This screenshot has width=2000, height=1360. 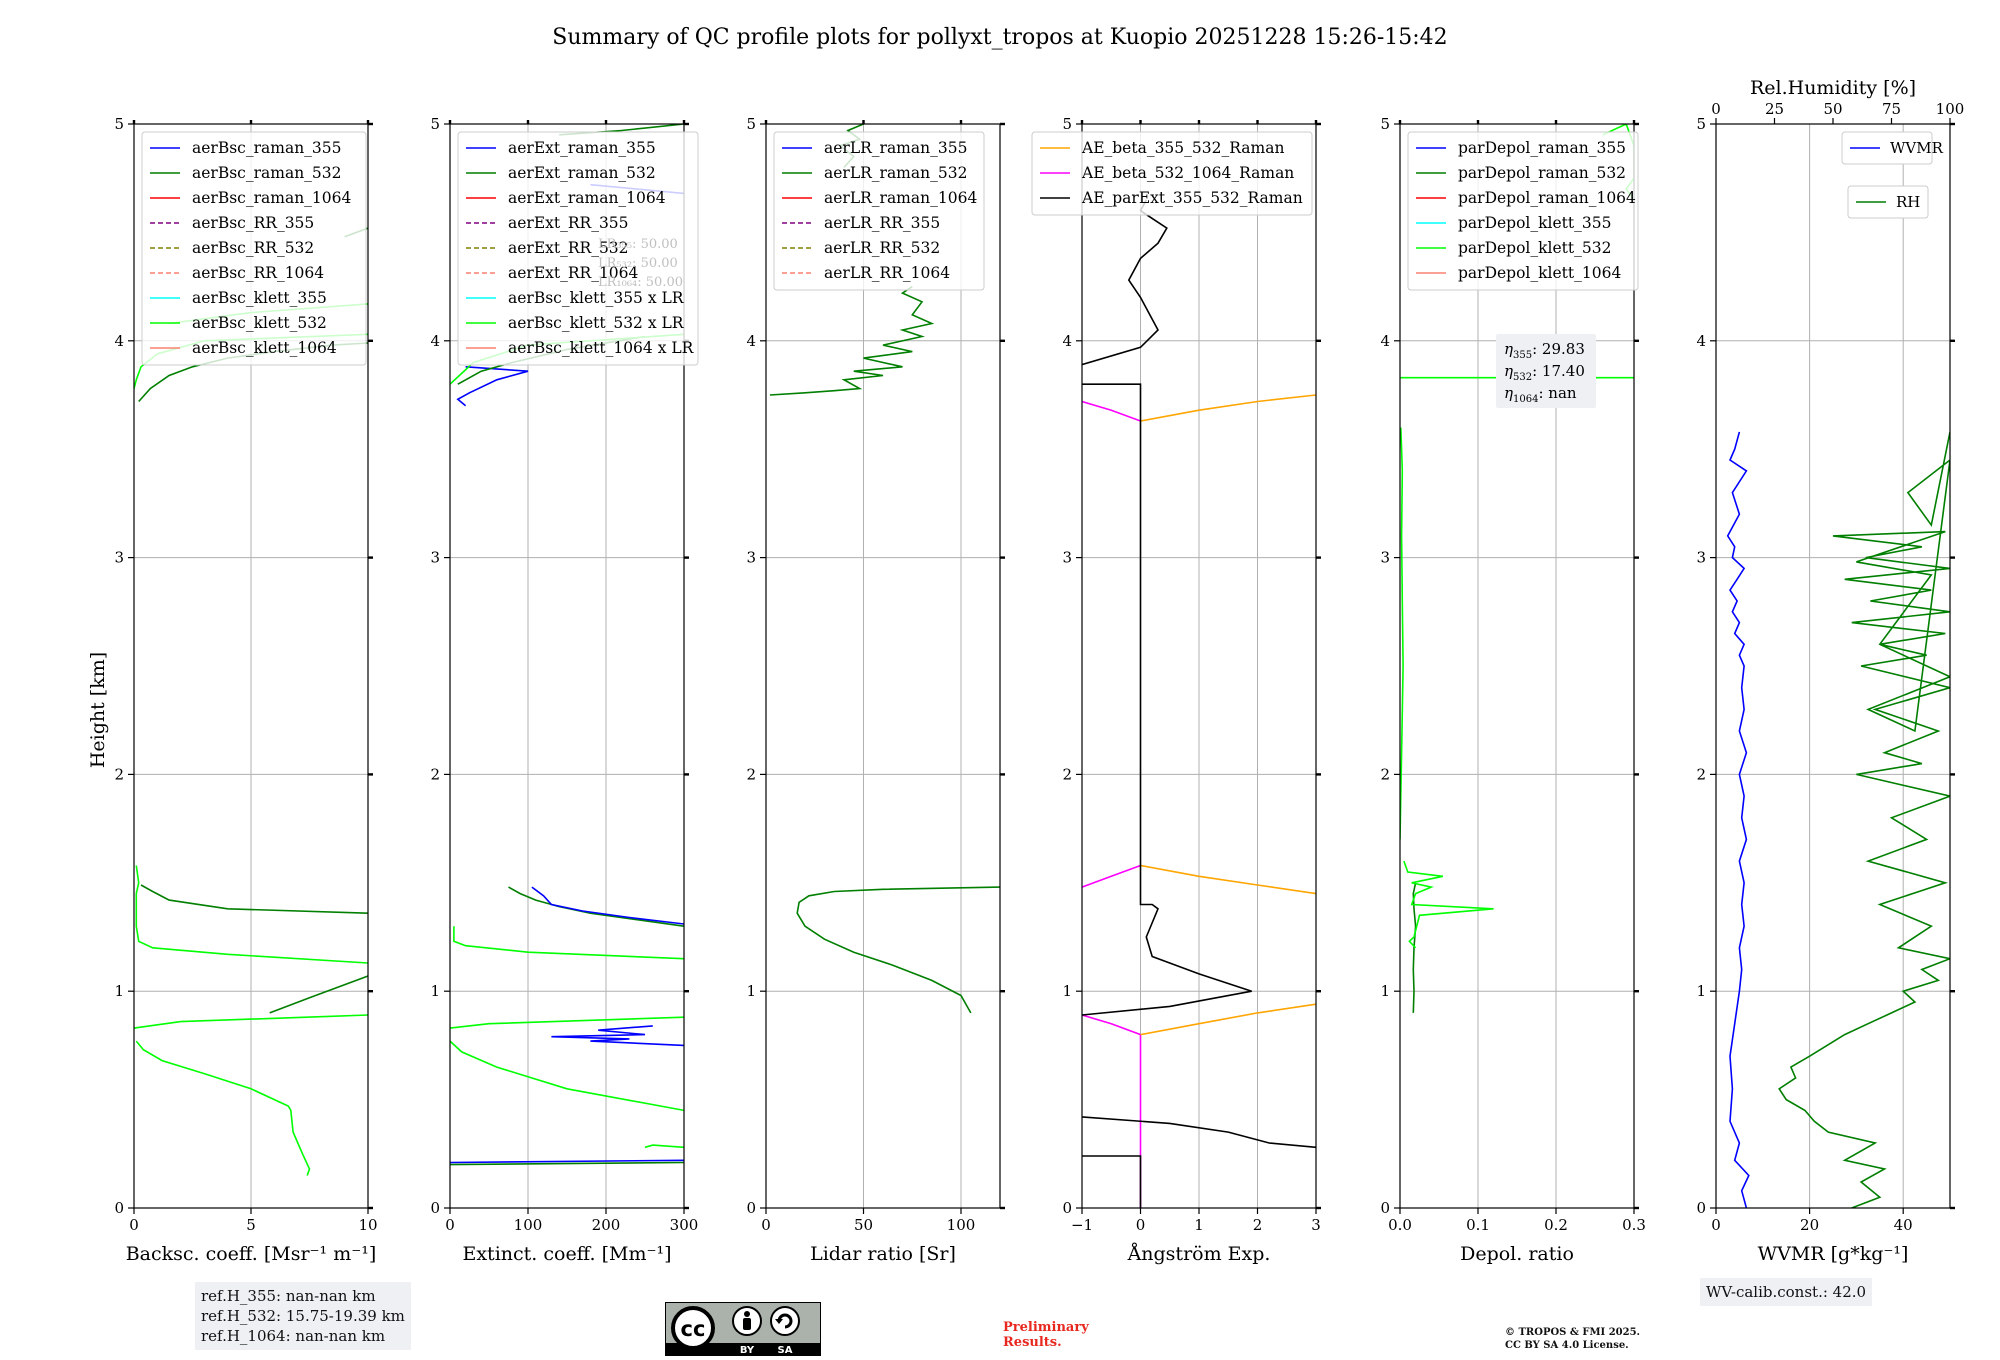 What do you see at coordinates (251, 1254) in the screenshot?
I see `x-axis-label-bsc: Backsc. coeff. [Msr⁻¹ m⁻¹]` at bounding box center [251, 1254].